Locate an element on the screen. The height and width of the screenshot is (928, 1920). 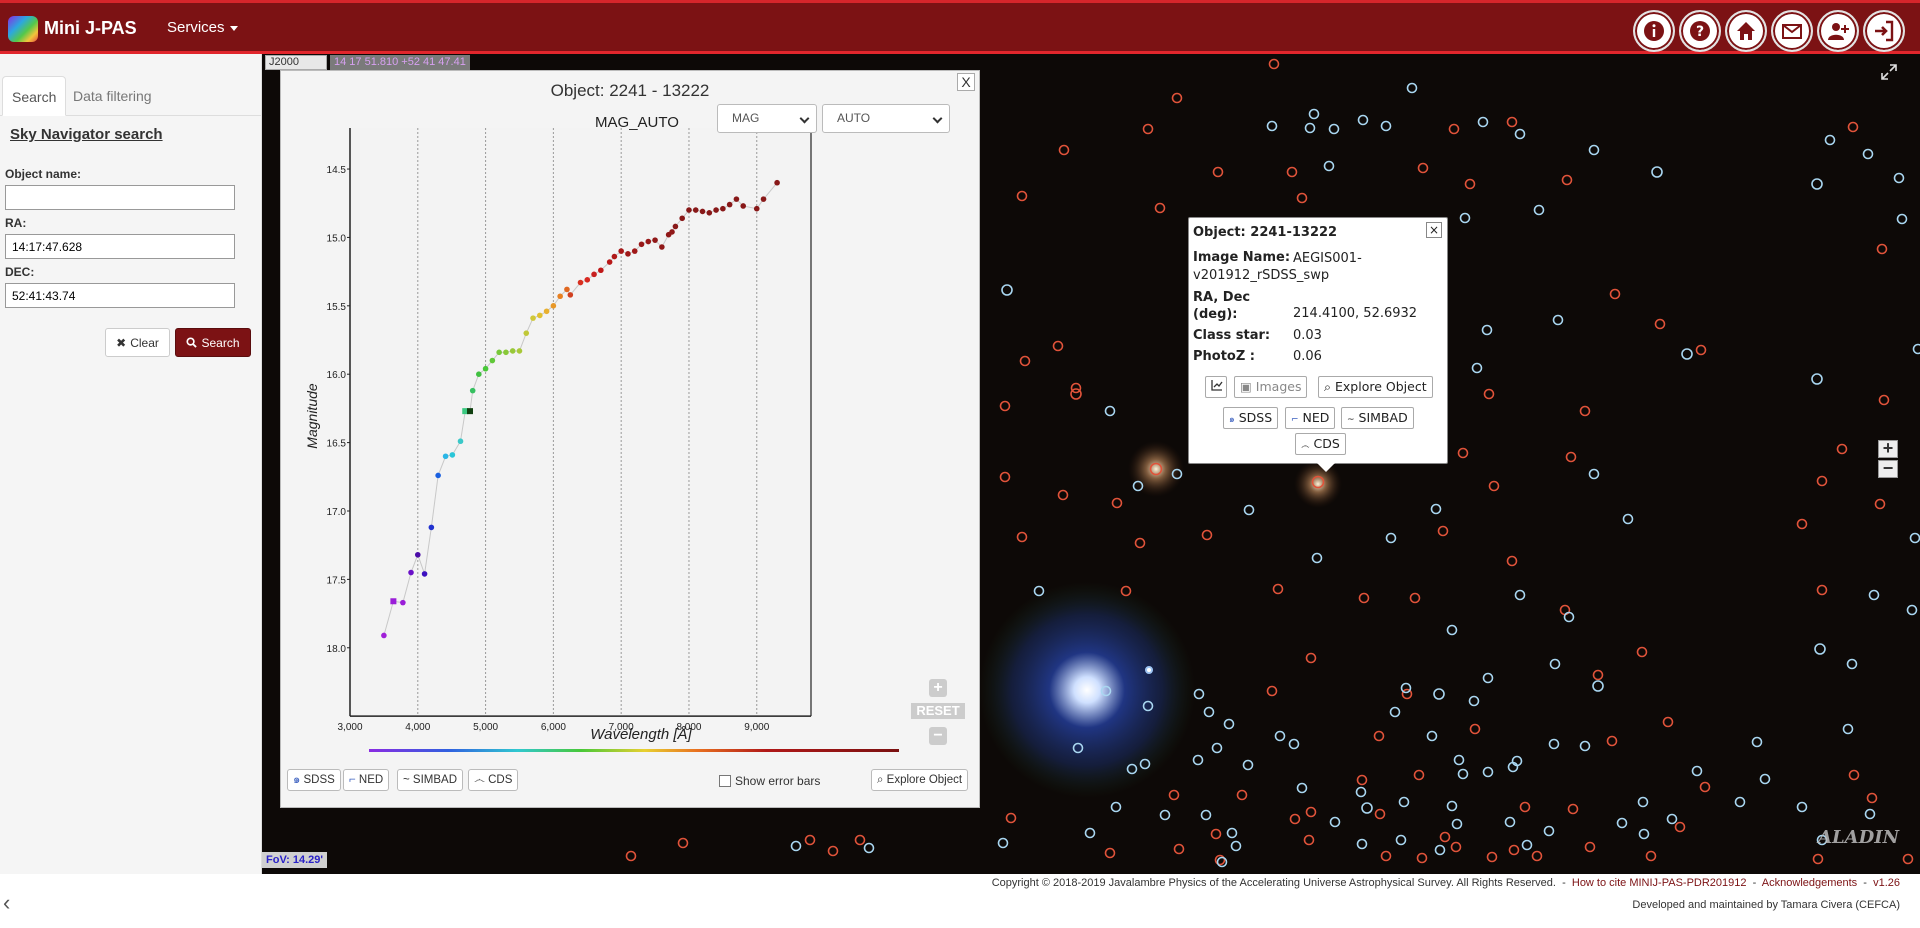
cite-link: How to cite MINIJ-PAS-PDR201912 is located at coordinates (1659, 883).